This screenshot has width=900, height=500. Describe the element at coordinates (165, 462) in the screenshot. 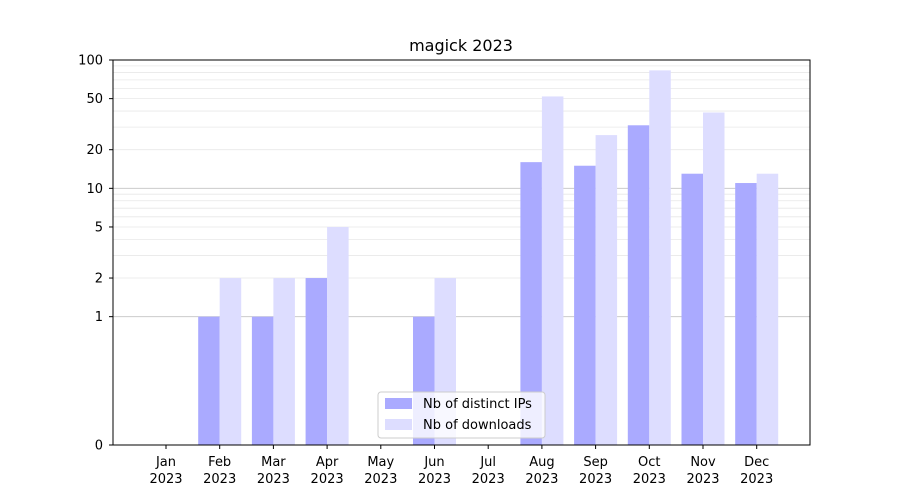

I see `x-tick-label-month: Jan` at that location.